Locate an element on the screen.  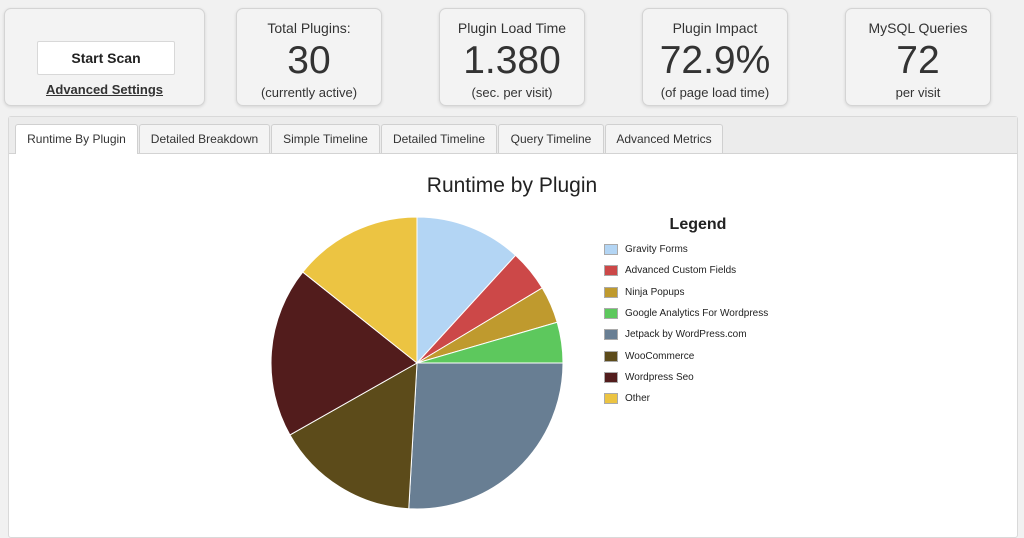
legend-label: Other is located at coordinates (638, 399).